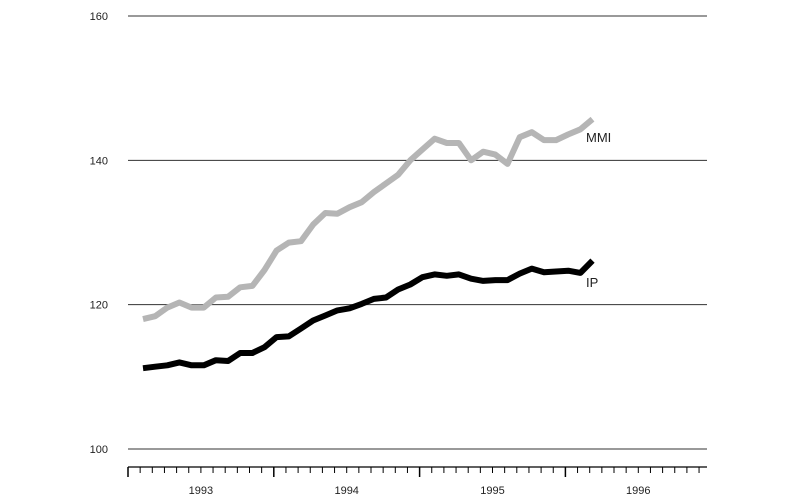  Describe the element at coordinates (346, 491) in the screenshot. I see `x-tick-label: 1994` at that location.